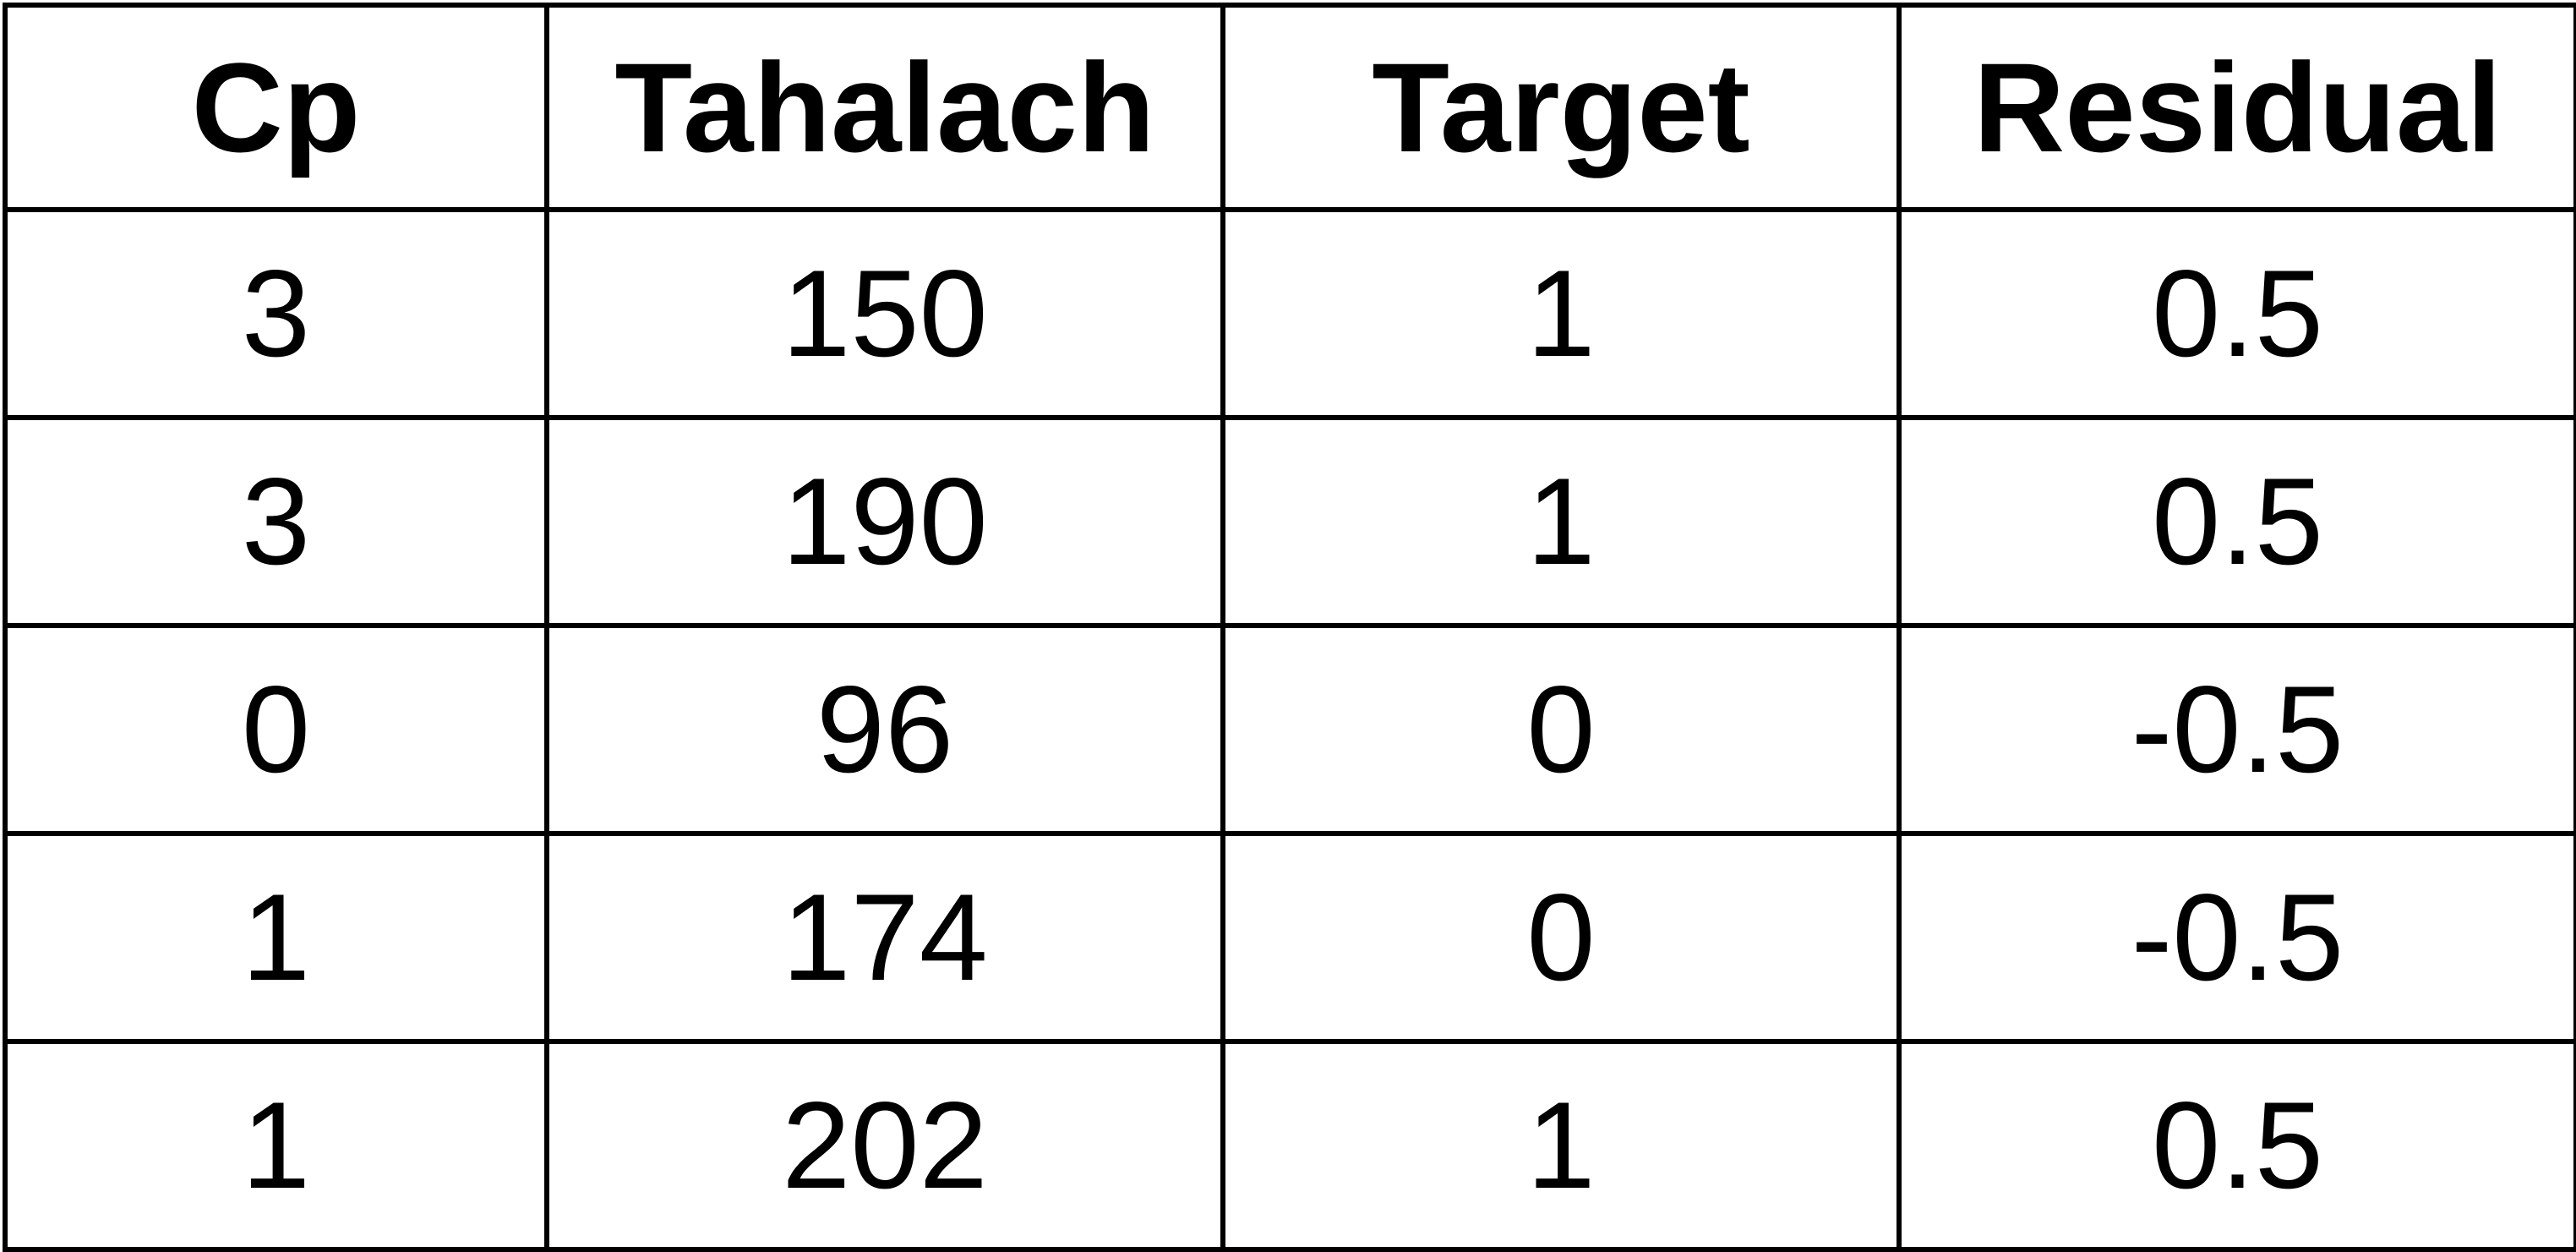  I want to click on header-cell-target: Target, so click(1561, 107).